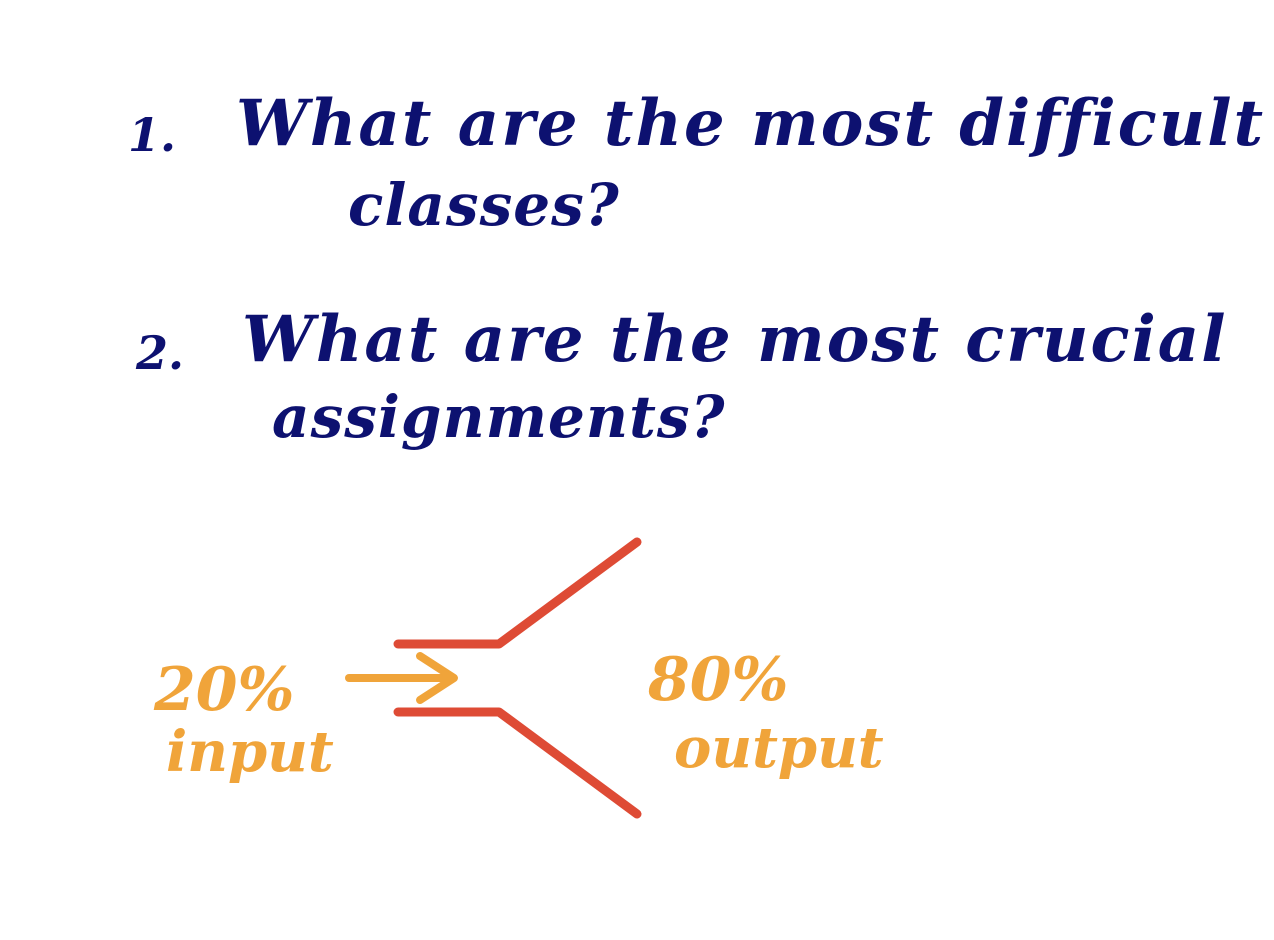 Image resolution: width=1274 pixels, height=940 pixels. Describe the element at coordinates (499, 417) in the screenshot. I see `question-2-line-2: assignments?` at that location.